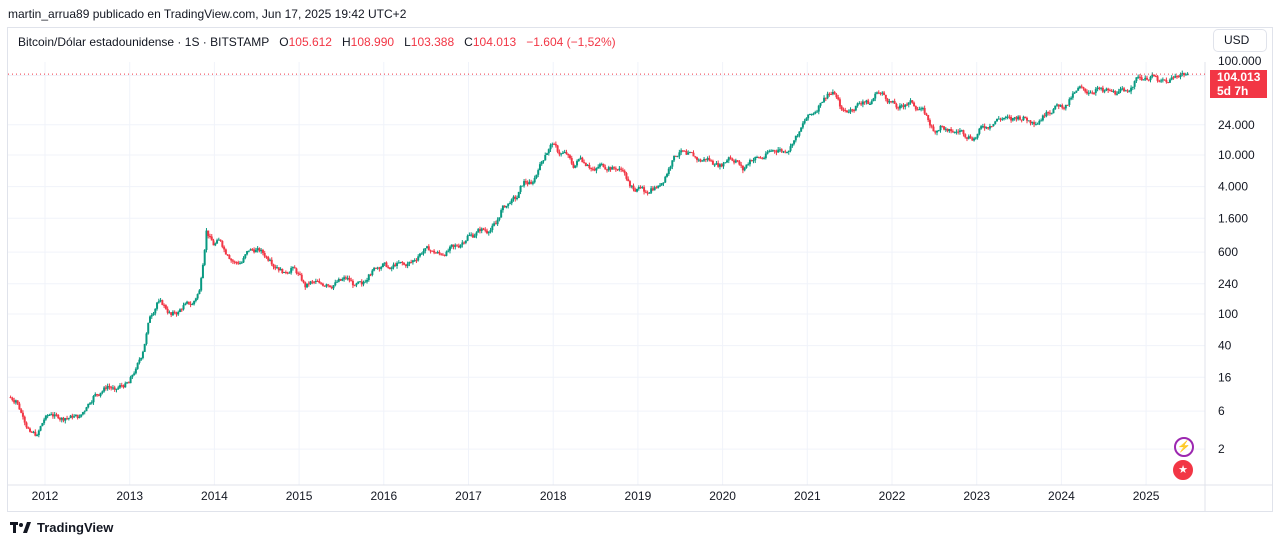 Image resolution: width=1281 pixels, height=546 pixels. I want to click on y-tick-label: 100, so click(1228, 314).